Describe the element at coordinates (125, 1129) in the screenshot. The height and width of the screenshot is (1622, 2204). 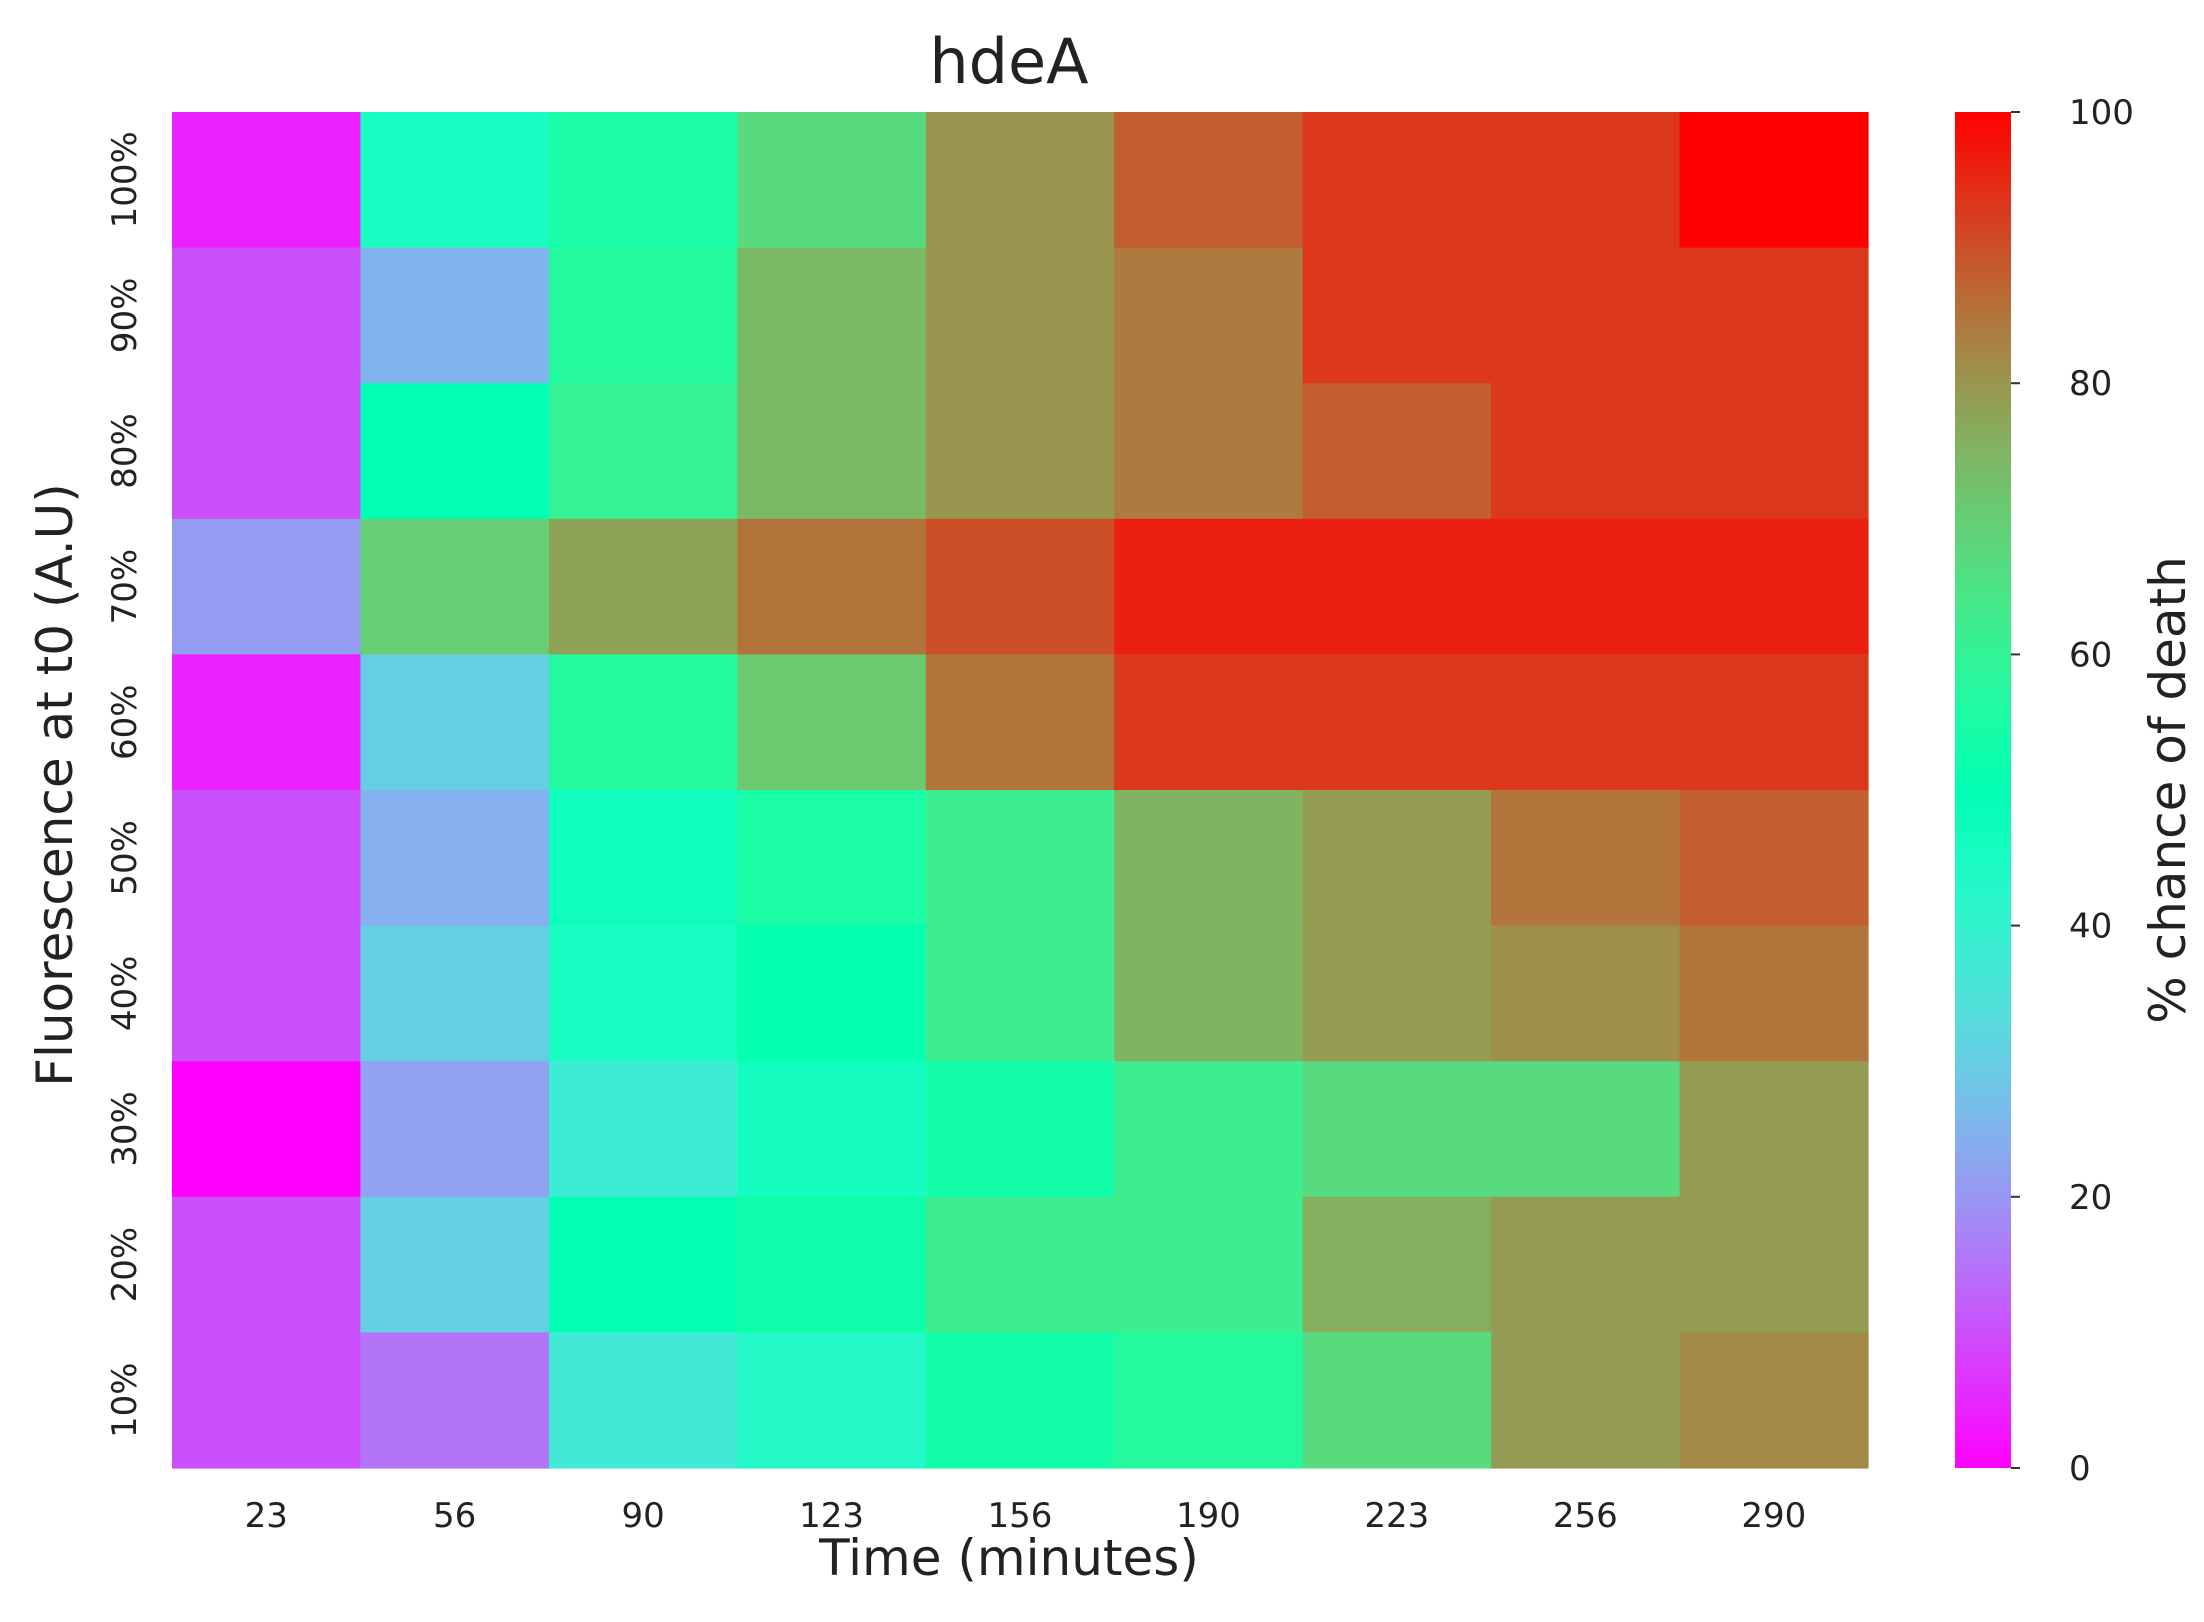
I see `y-tick-label: 30%` at that location.